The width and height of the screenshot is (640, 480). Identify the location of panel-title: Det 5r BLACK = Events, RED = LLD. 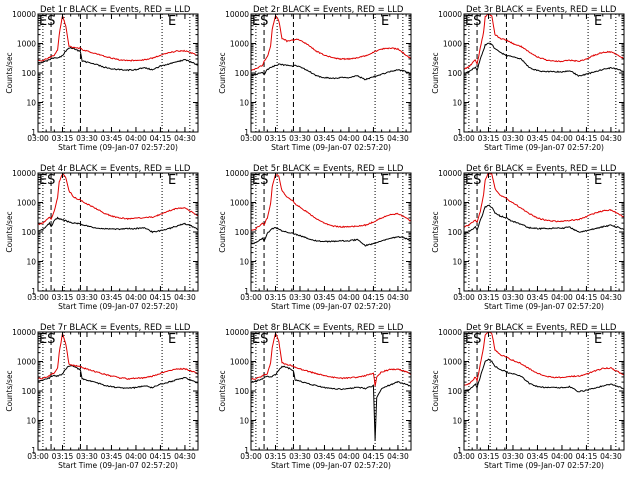
(328, 169).